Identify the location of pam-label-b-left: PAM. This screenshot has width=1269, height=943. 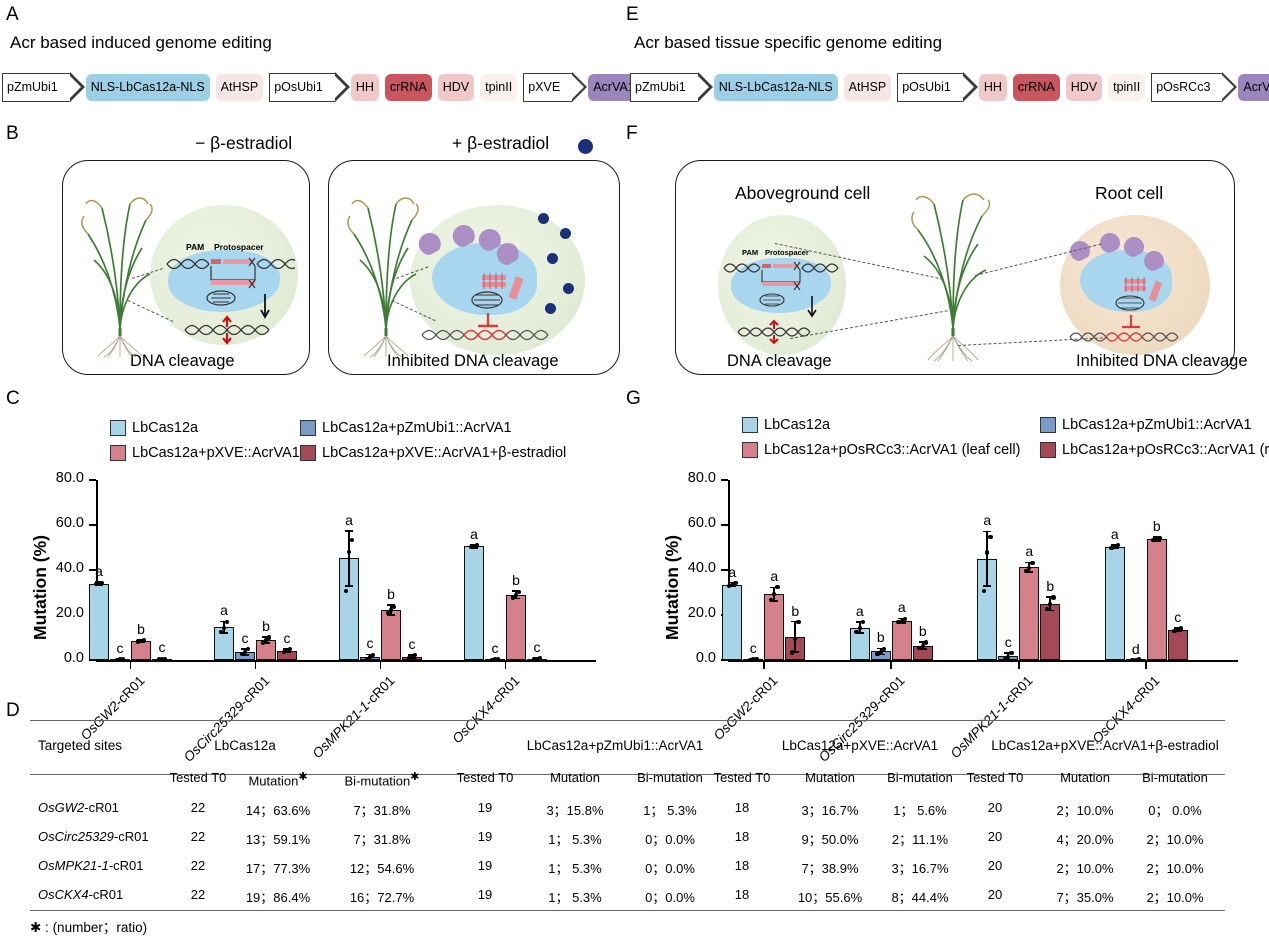
(195, 247).